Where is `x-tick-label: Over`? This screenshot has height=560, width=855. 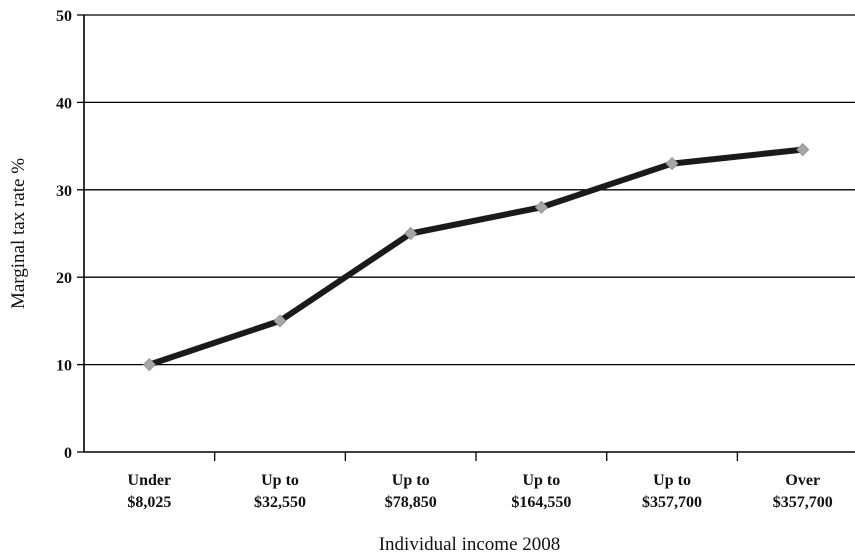
x-tick-label: Over is located at coordinates (802, 480).